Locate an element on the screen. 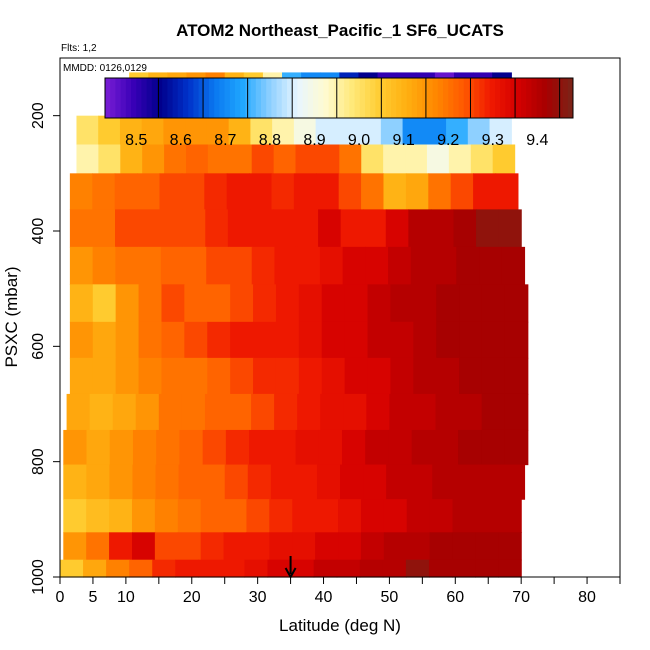 The height and width of the screenshot is (650, 650). y-tick-label: 200 is located at coordinates (38, 115).